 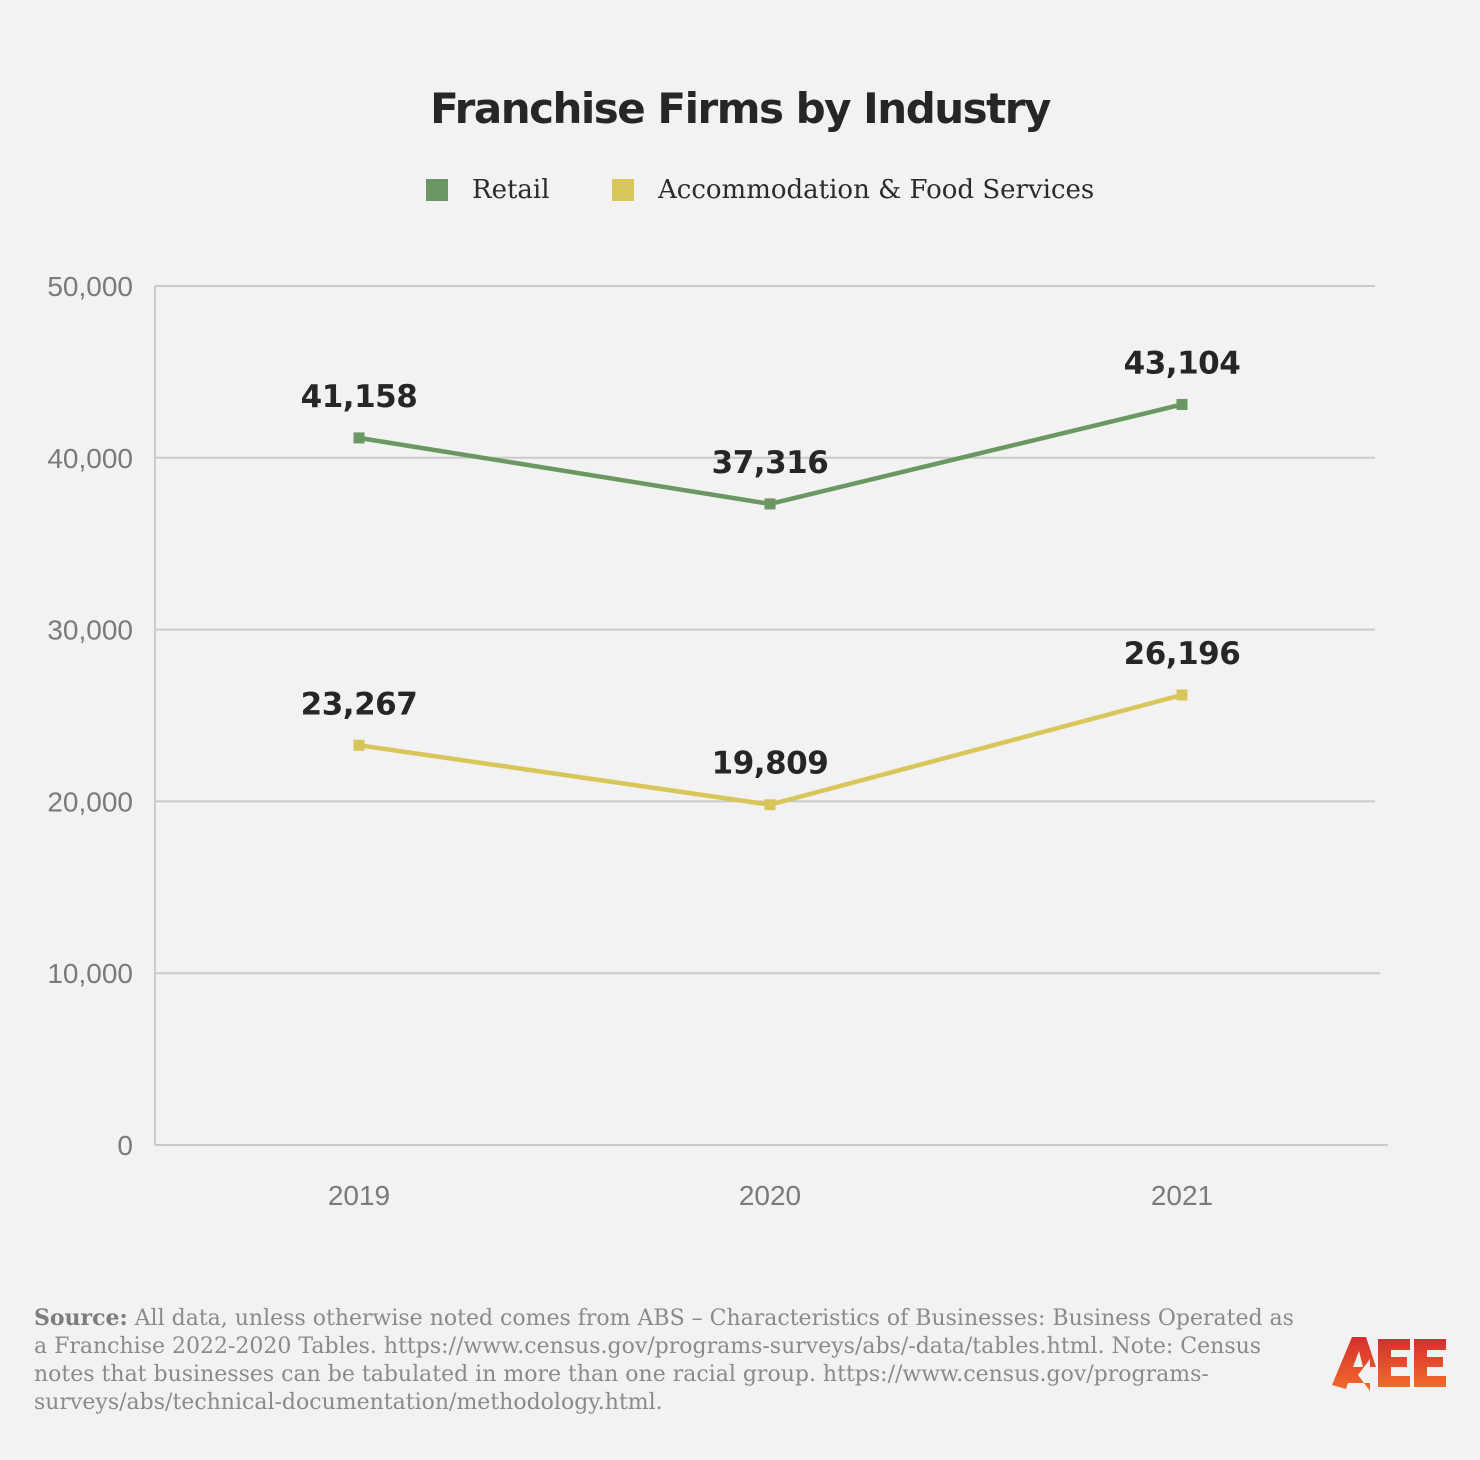 I want to click on legend-swatch-retail, so click(x=437, y=190).